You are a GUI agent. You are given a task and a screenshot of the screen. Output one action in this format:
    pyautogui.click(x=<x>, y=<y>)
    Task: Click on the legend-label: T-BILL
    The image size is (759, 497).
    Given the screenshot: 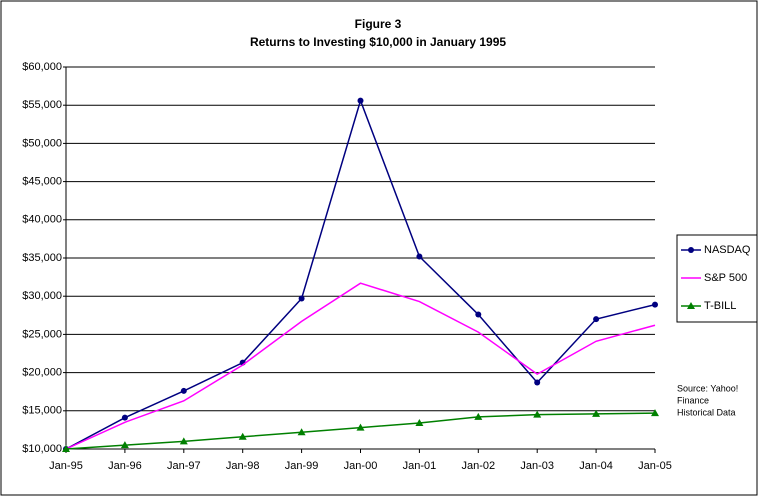 What is the action you would take?
    pyautogui.click(x=720, y=306)
    